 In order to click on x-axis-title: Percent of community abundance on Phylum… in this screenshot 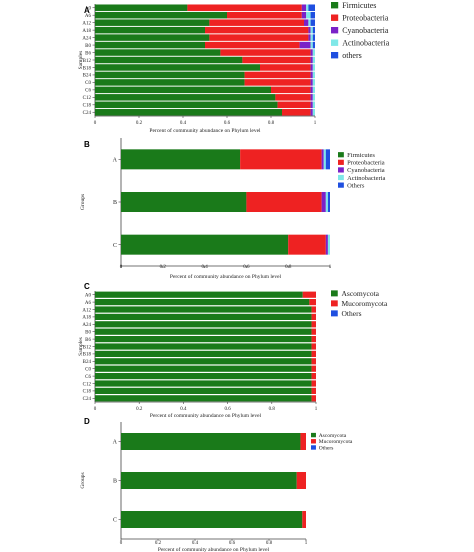, I will do `click(205, 130)`.